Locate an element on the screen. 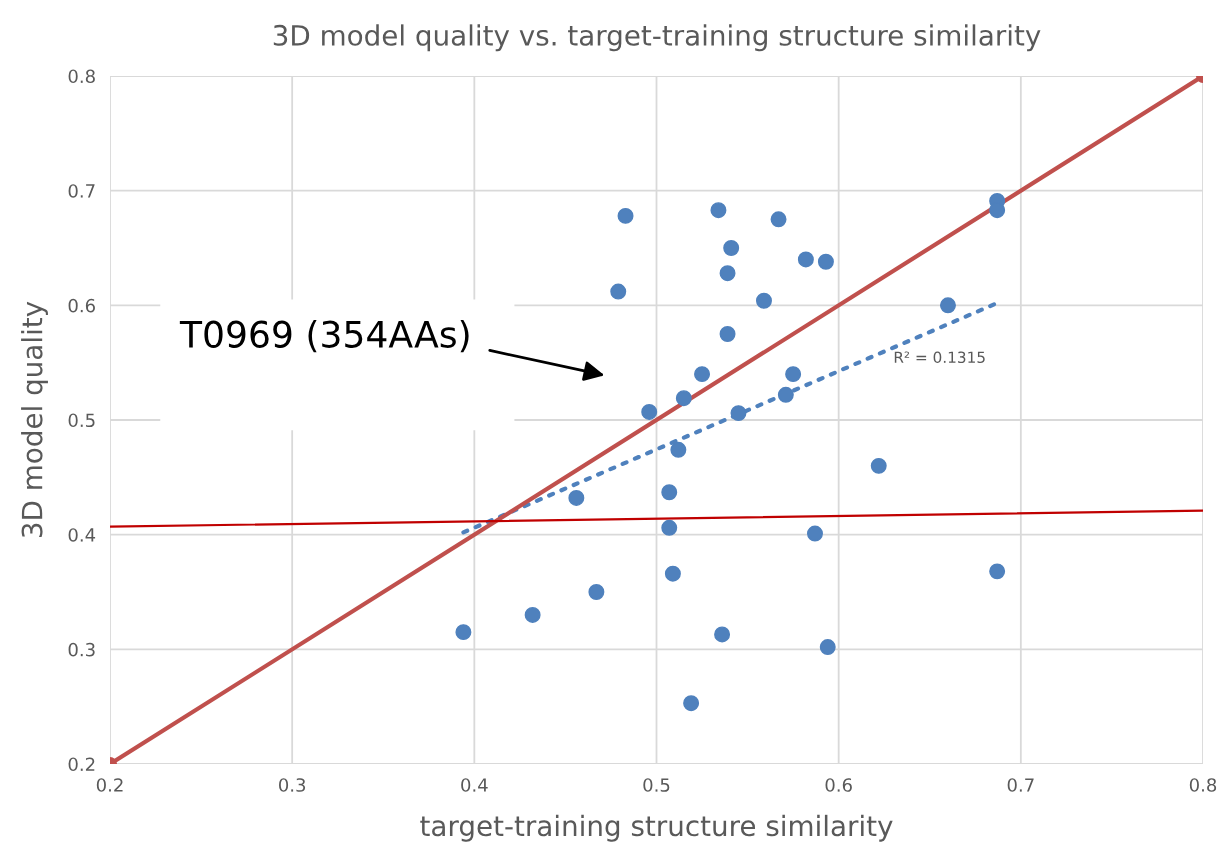 This screenshot has width=1221, height=859. x-tick-label: 0.4 is located at coordinates (474, 785).